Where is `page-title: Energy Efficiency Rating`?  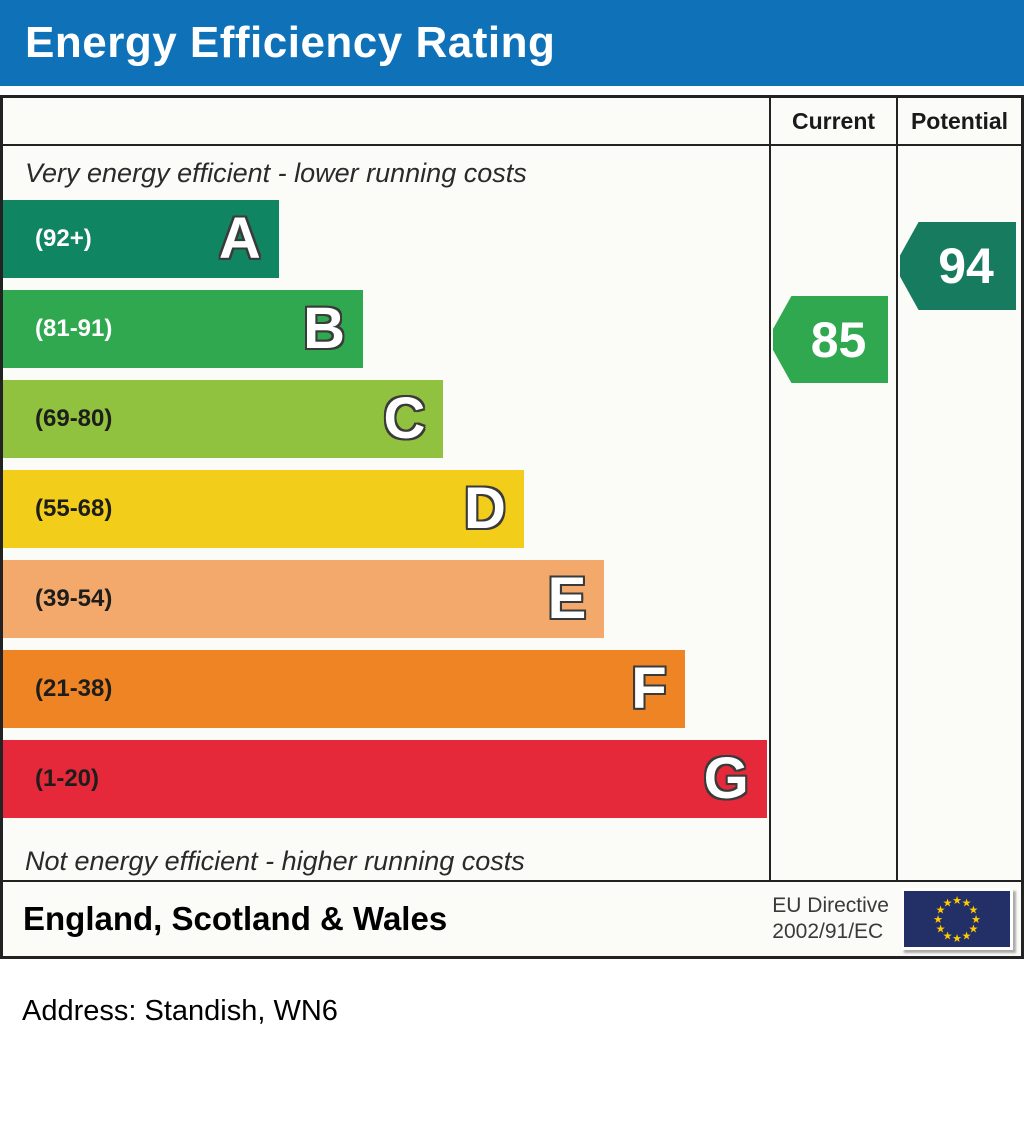 page-title: Energy Efficiency Rating is located at coordinates (290, 42).